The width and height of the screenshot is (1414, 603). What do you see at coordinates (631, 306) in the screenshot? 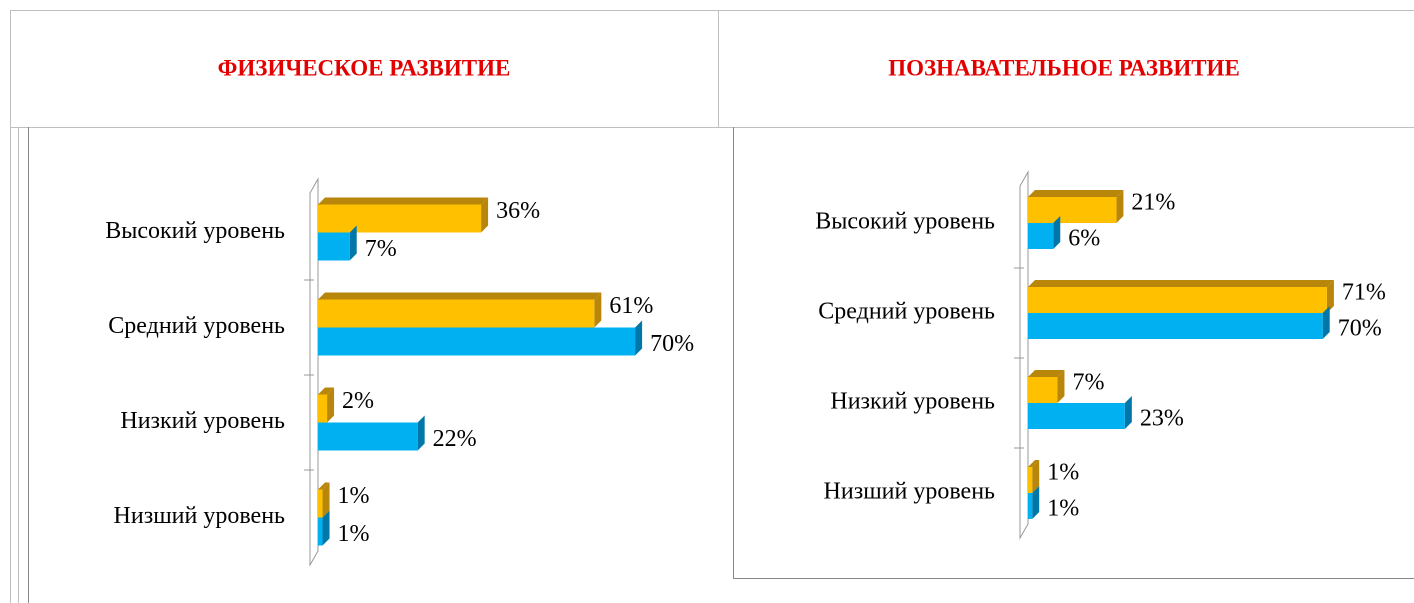
I see `value-label: 61%` at bounding box center [631, 306].